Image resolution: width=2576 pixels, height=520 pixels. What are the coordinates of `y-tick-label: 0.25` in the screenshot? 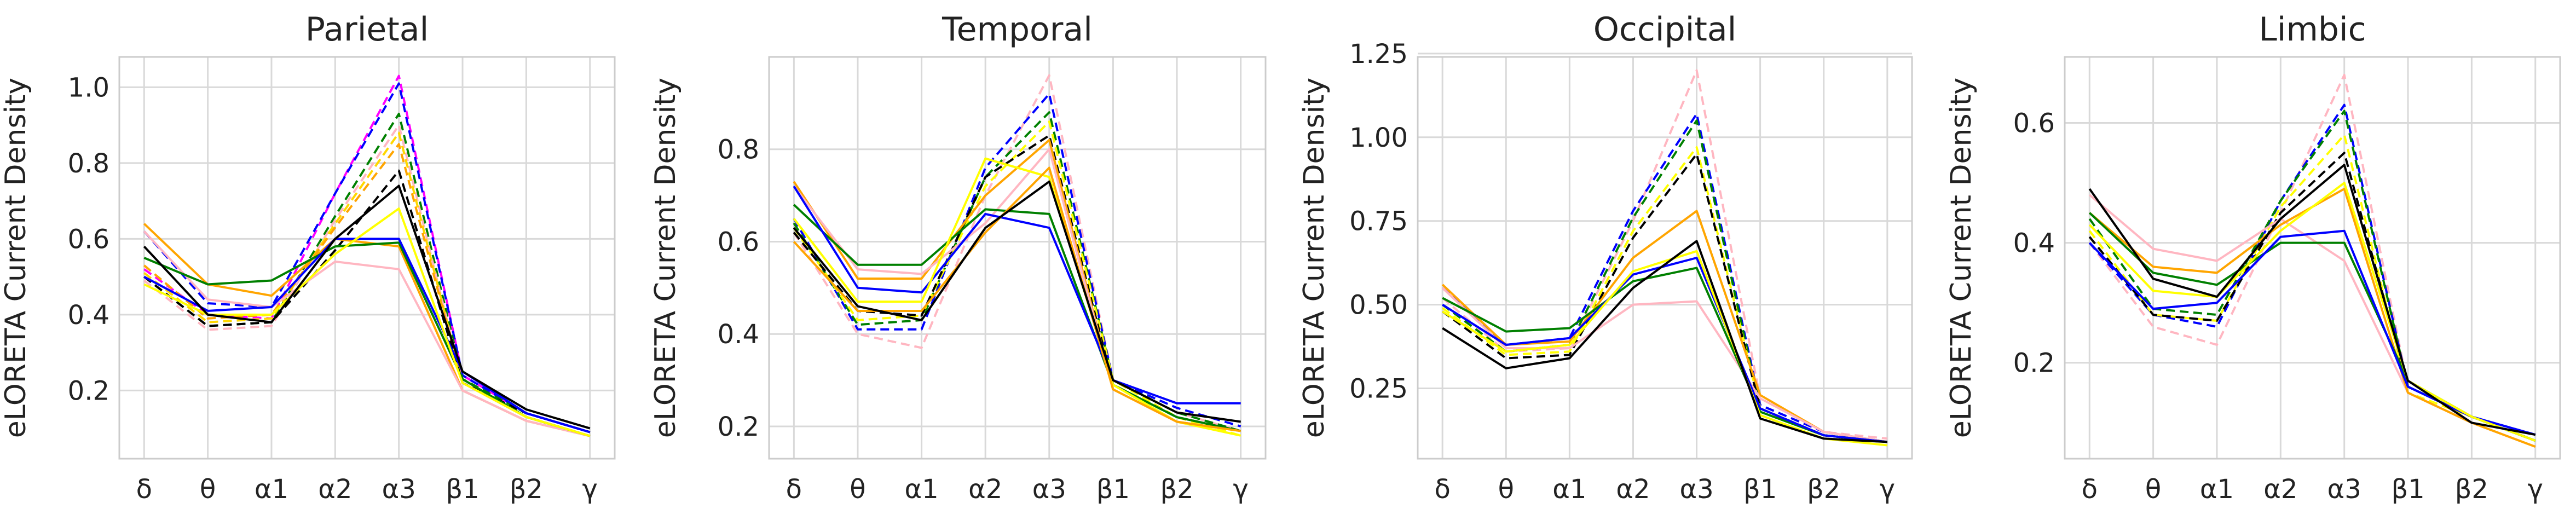 It's located at (1378, 389).